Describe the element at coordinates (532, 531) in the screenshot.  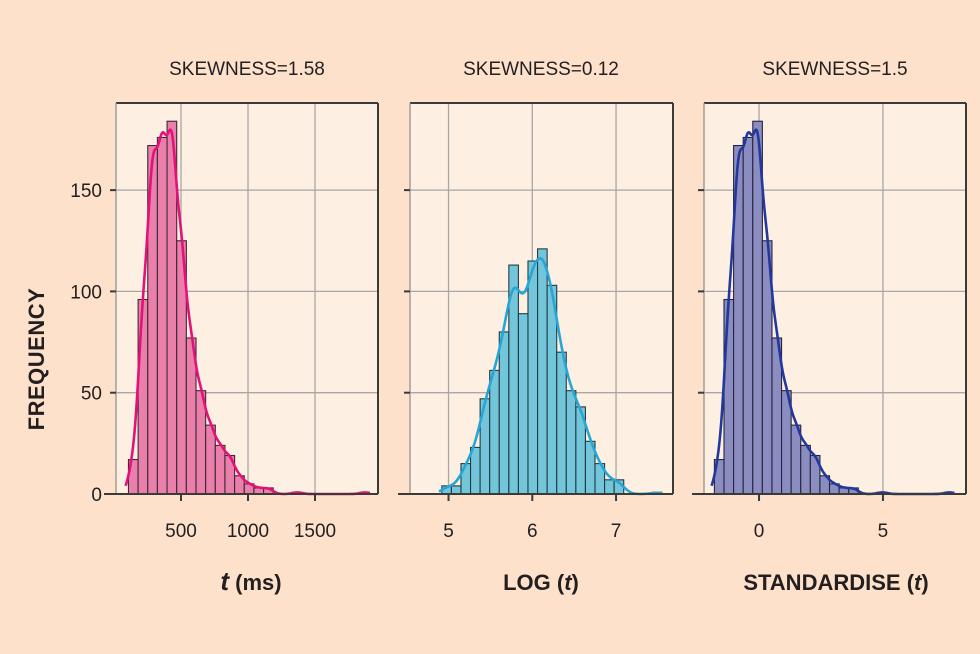
I see `x-tick-label: 6` at that location.